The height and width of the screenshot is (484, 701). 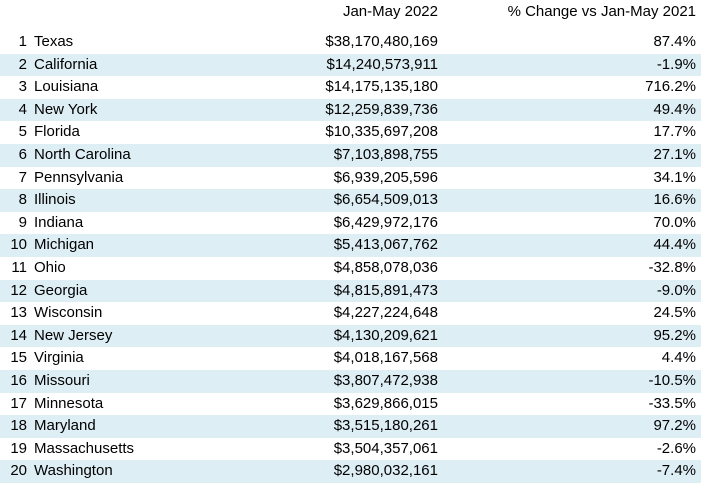 I want to click on row-rank: 17, so click(x=18, y=403).